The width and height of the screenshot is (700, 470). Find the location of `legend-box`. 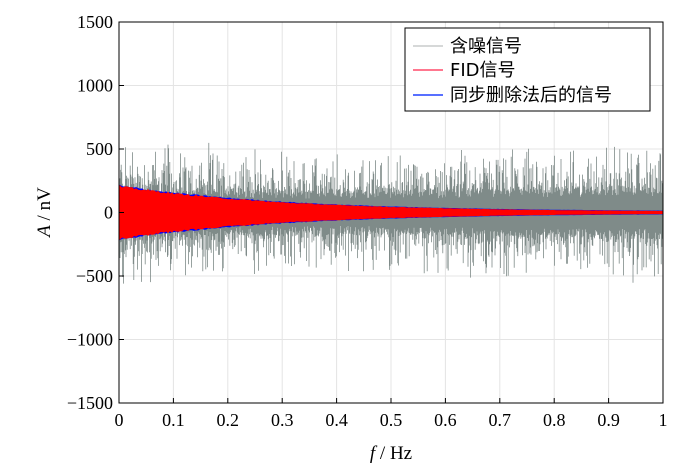

legend-box is located at coordinates (527, 69).